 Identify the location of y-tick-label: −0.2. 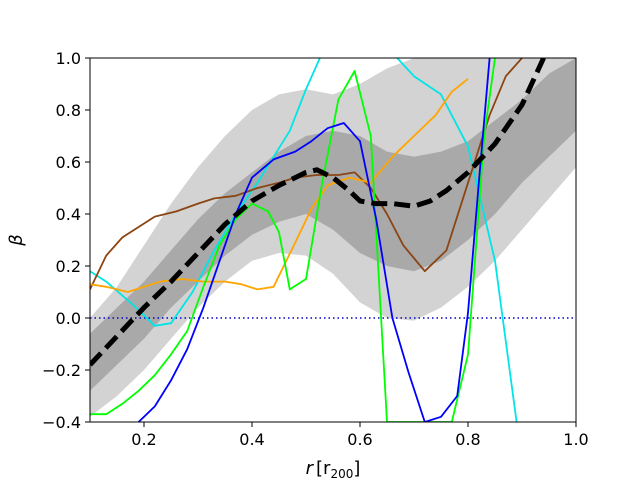
(61, 370).